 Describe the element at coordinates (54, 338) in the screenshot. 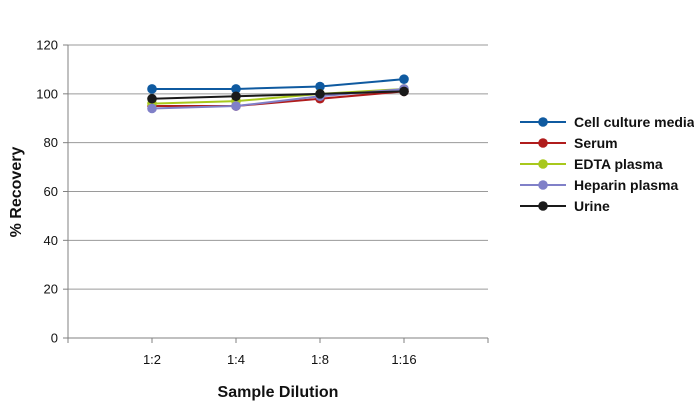

I see `y-tick-label: 0` at that location.